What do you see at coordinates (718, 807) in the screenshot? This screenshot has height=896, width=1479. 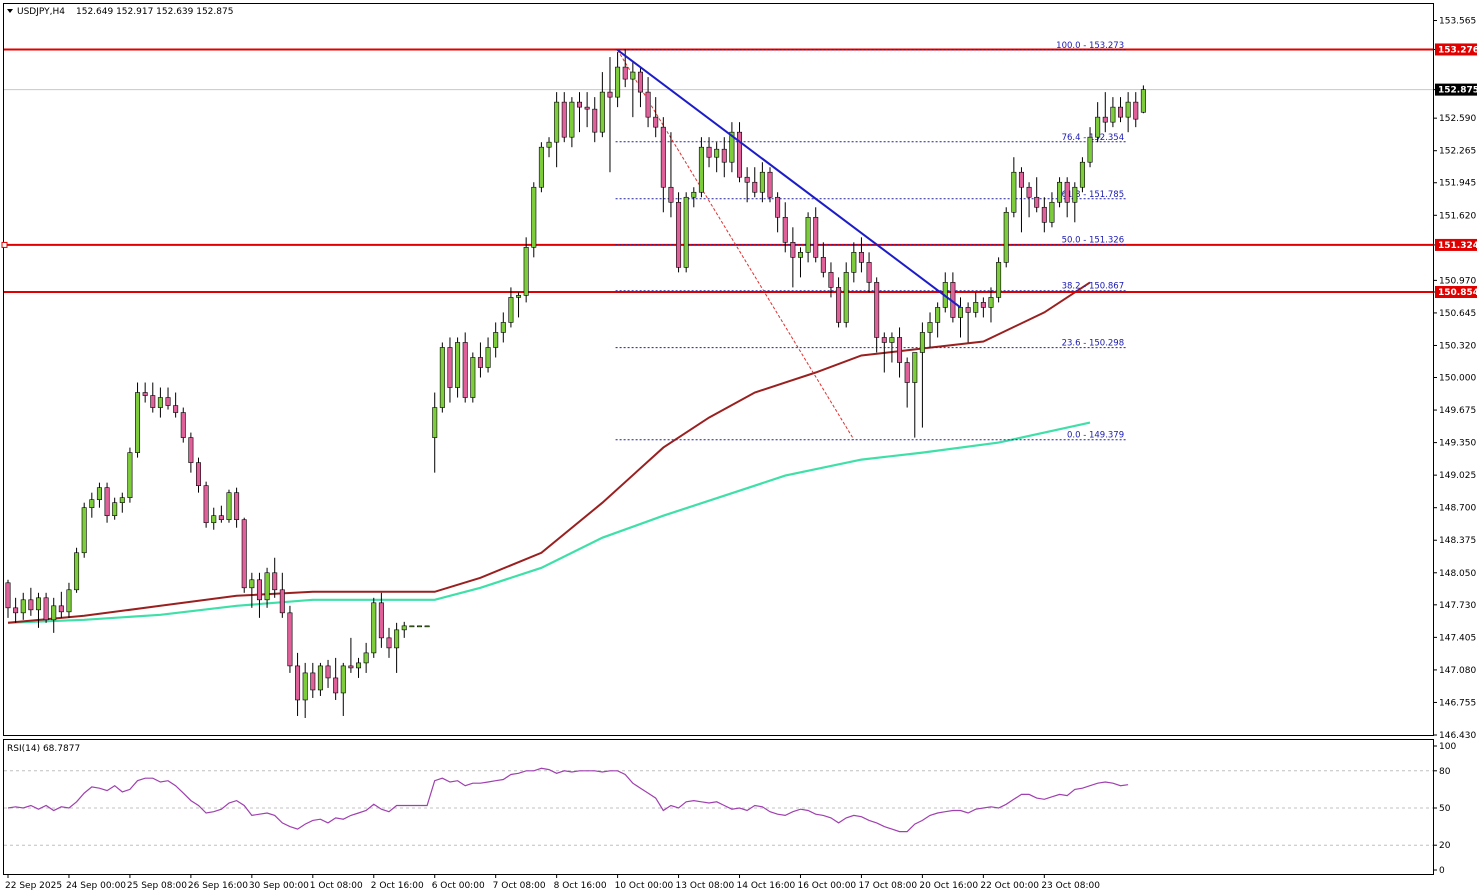 I see `rsi-pane` at bounding box center [718, 807].